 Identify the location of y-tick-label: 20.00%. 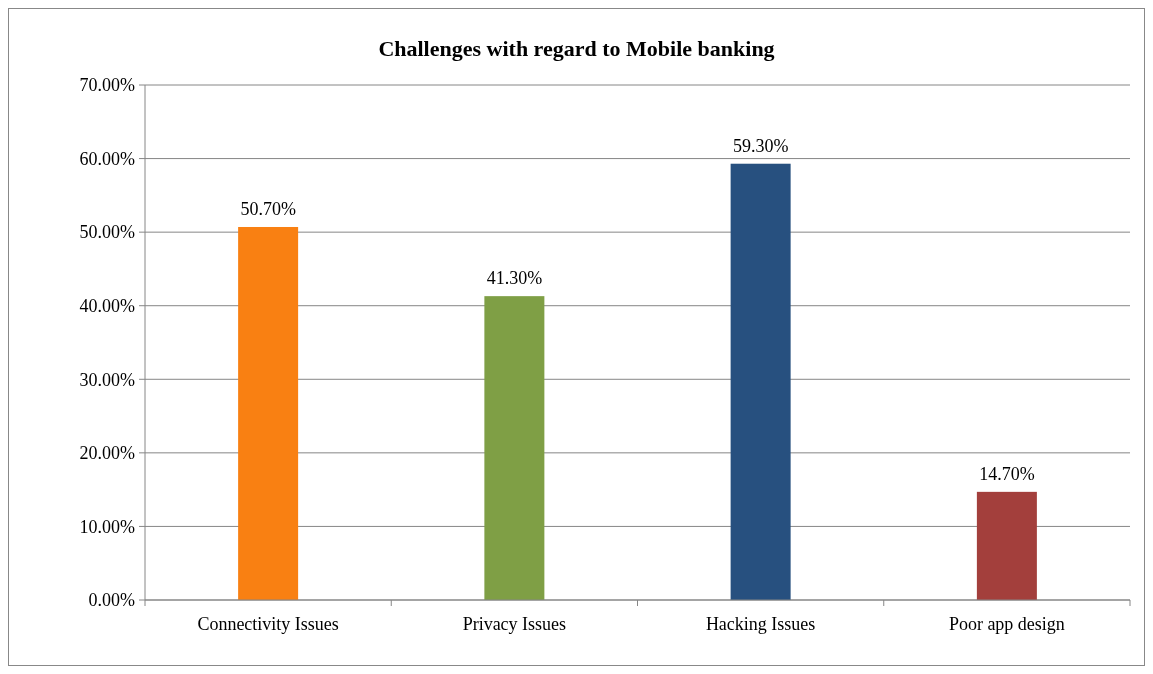
(107, 453).